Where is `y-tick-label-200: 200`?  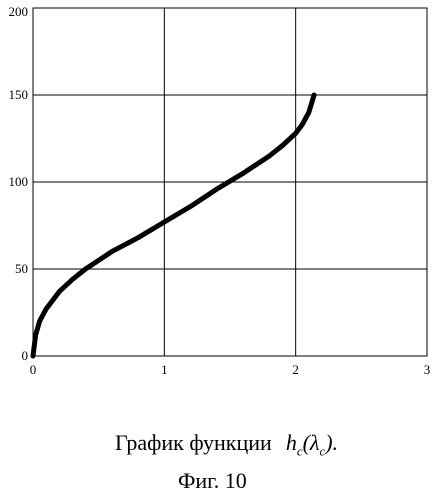 y-tick-label-200: 200 is located at coordinates (19, 11).